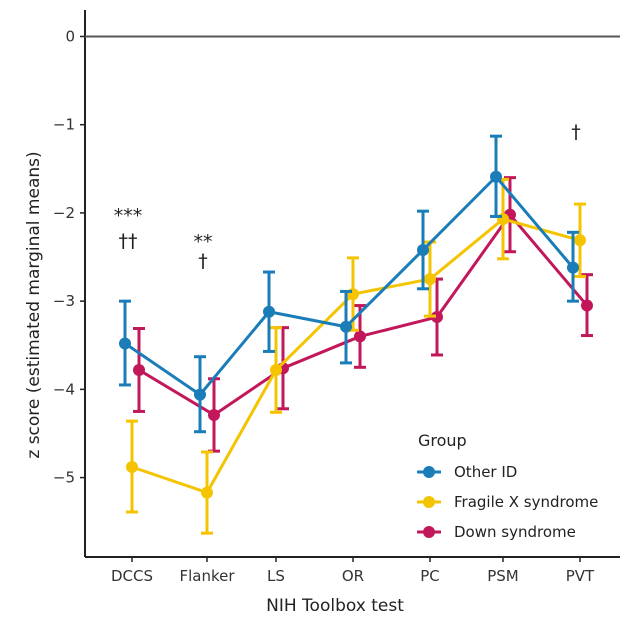  What do you see at coordinates (430, 576) in the screenshot?
I see `x-tick-label: PC` at bounding box center [430, 576].